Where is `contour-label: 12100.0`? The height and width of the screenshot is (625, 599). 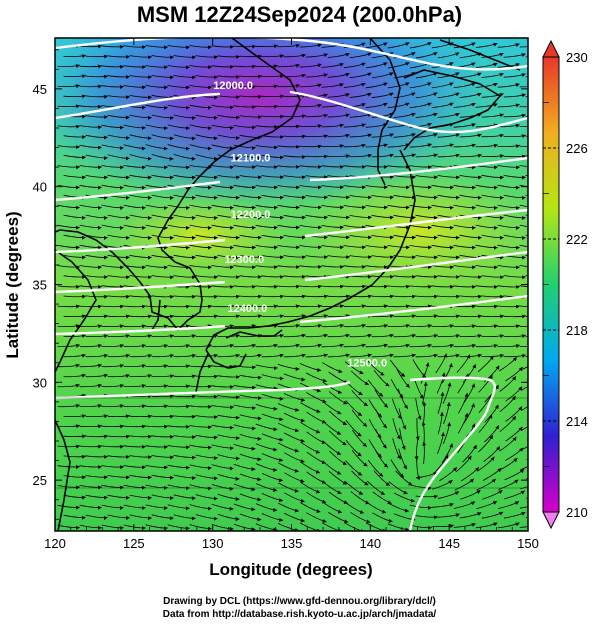 contour-label: 12100.0 is located at coordinates (251, 158).